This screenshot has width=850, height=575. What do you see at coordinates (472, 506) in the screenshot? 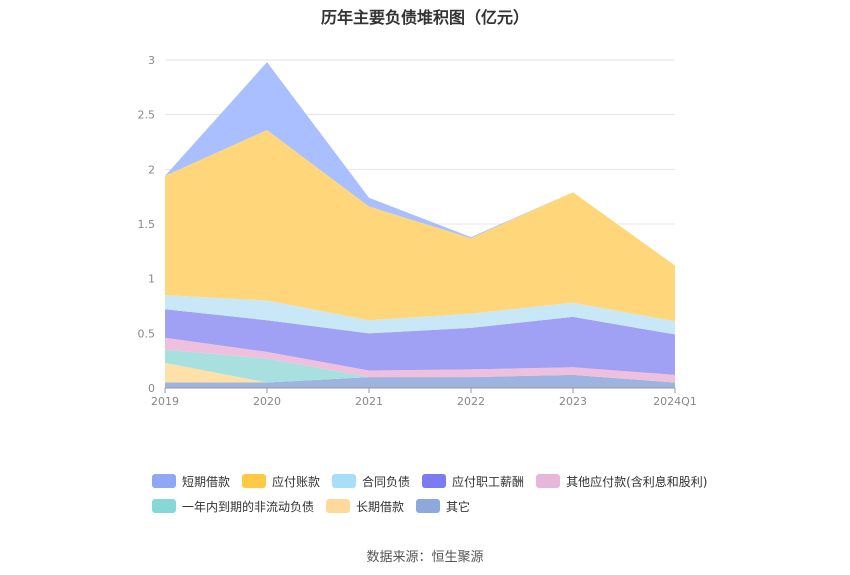
I see `legend-row: 一年内到期的非流动负债 长期借款 其它` at bounding box center [472, 506].